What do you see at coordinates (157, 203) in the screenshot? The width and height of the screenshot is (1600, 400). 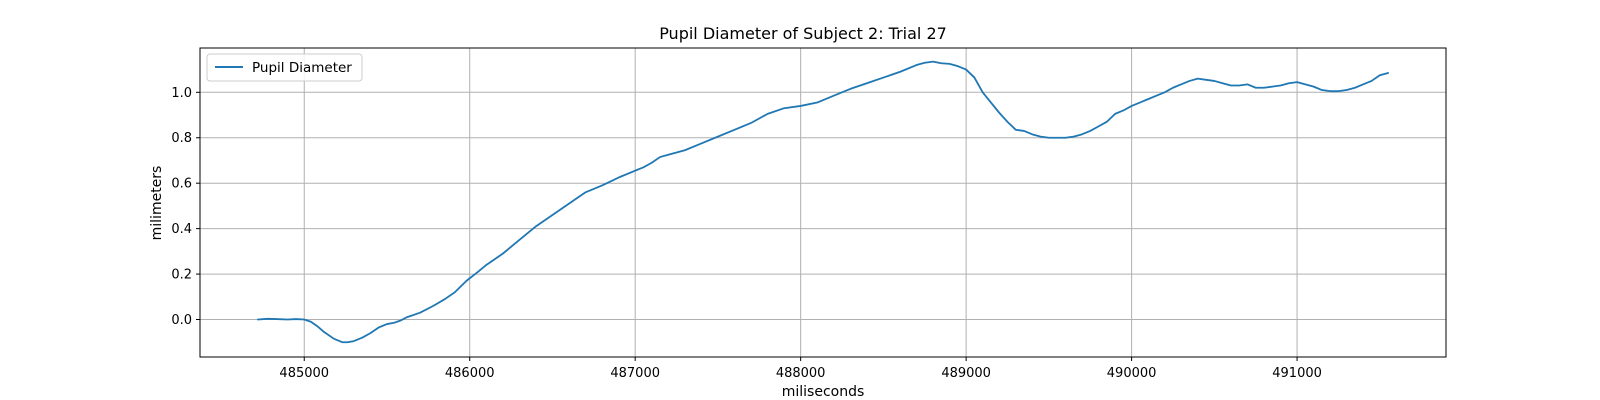 I see `y-axis-label: milimeters` at bounding box center [157, 203].